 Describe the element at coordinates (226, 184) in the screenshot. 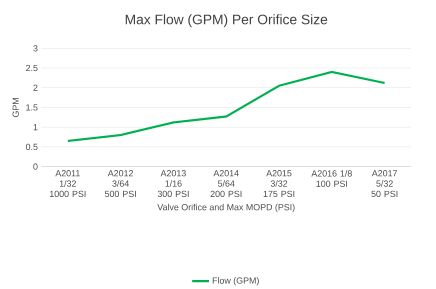

I see `x-tick-label: A2014 5/64 200 PSI` at that location.